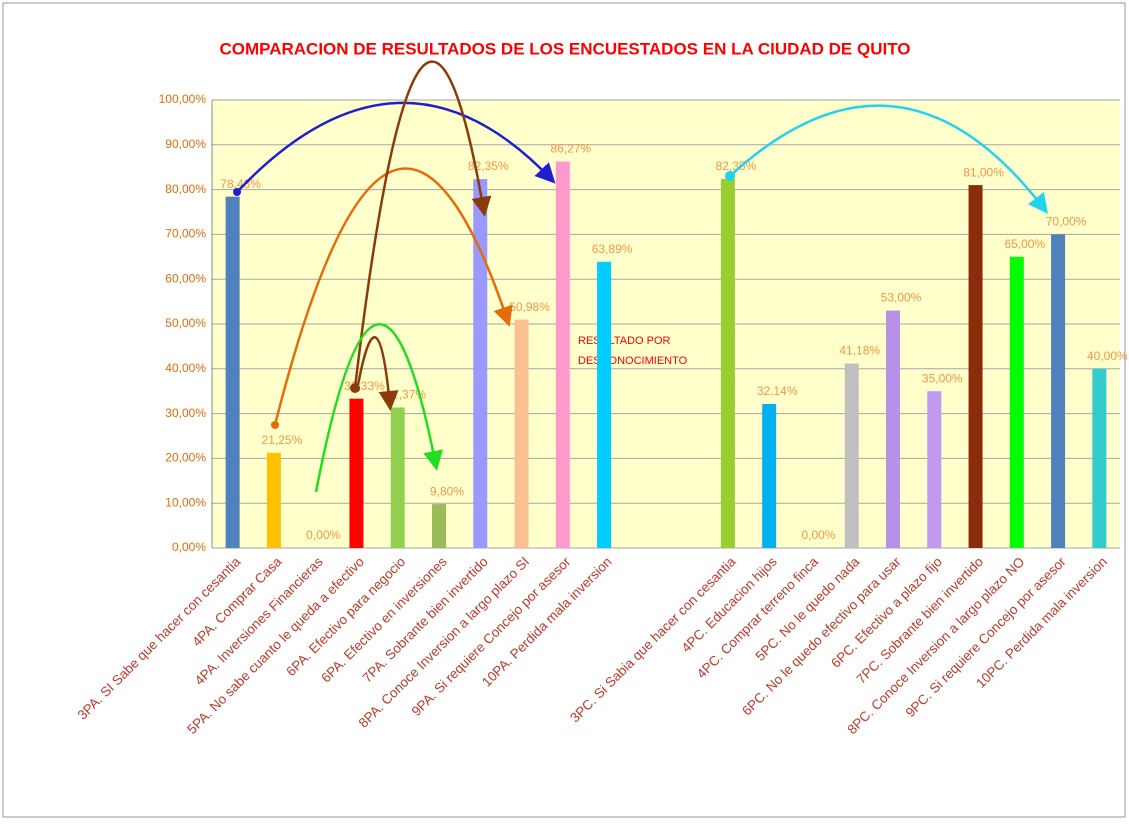 This screenshot has width=1129, height=826. Describe the element at coordinates (240, 184) in the screenshot. I see `value-label: 78,43%` at that location.